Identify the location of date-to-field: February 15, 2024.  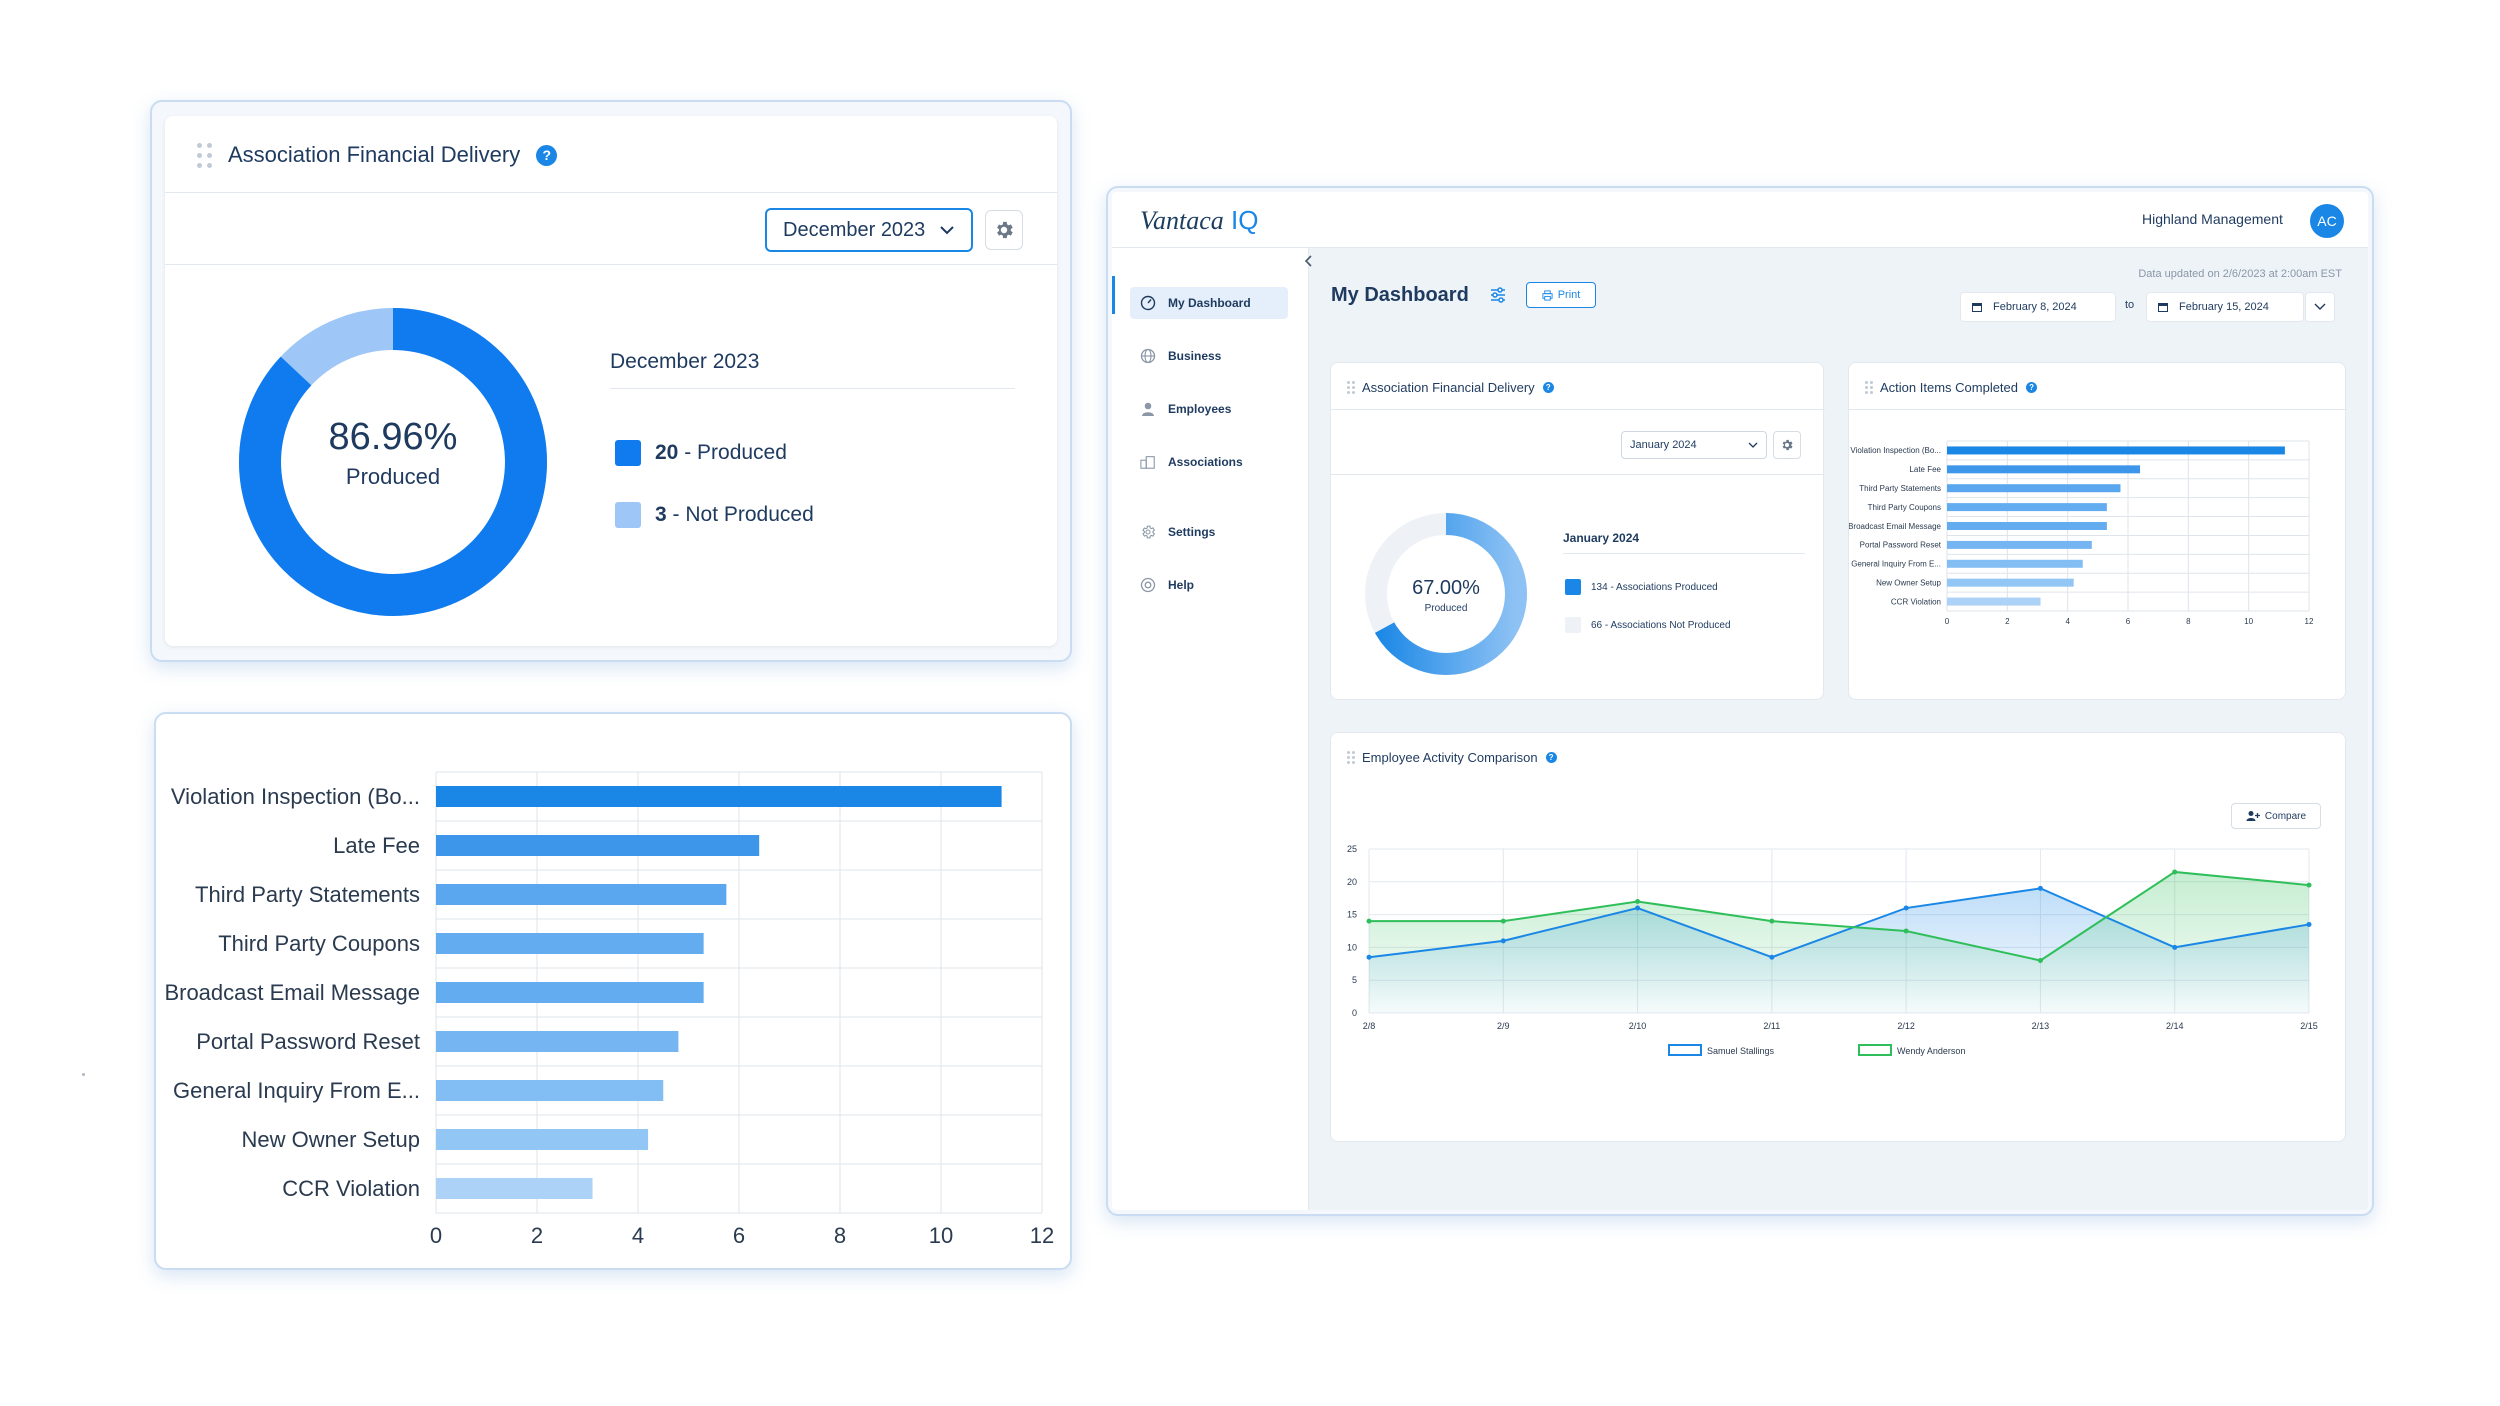
(2225, 307).